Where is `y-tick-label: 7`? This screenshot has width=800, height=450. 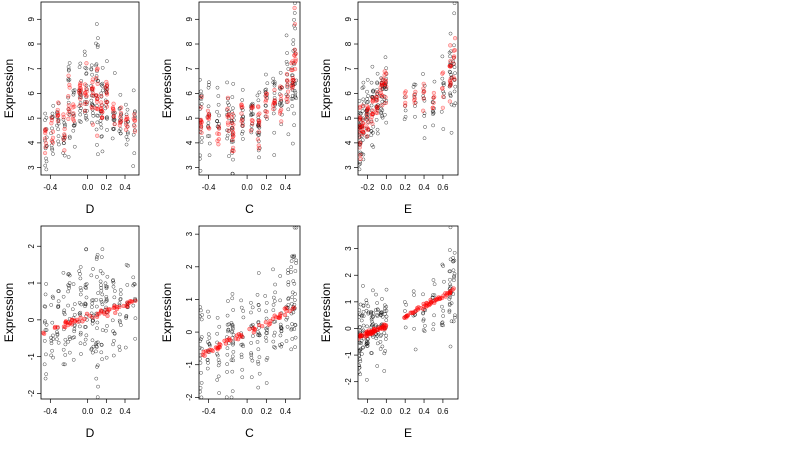 y-tick-label: 7 is located at coordinates (31, 68).